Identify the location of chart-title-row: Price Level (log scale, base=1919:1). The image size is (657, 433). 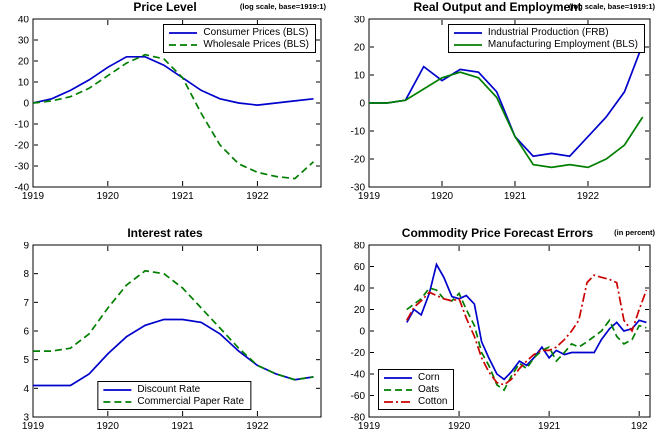
(165, 8).